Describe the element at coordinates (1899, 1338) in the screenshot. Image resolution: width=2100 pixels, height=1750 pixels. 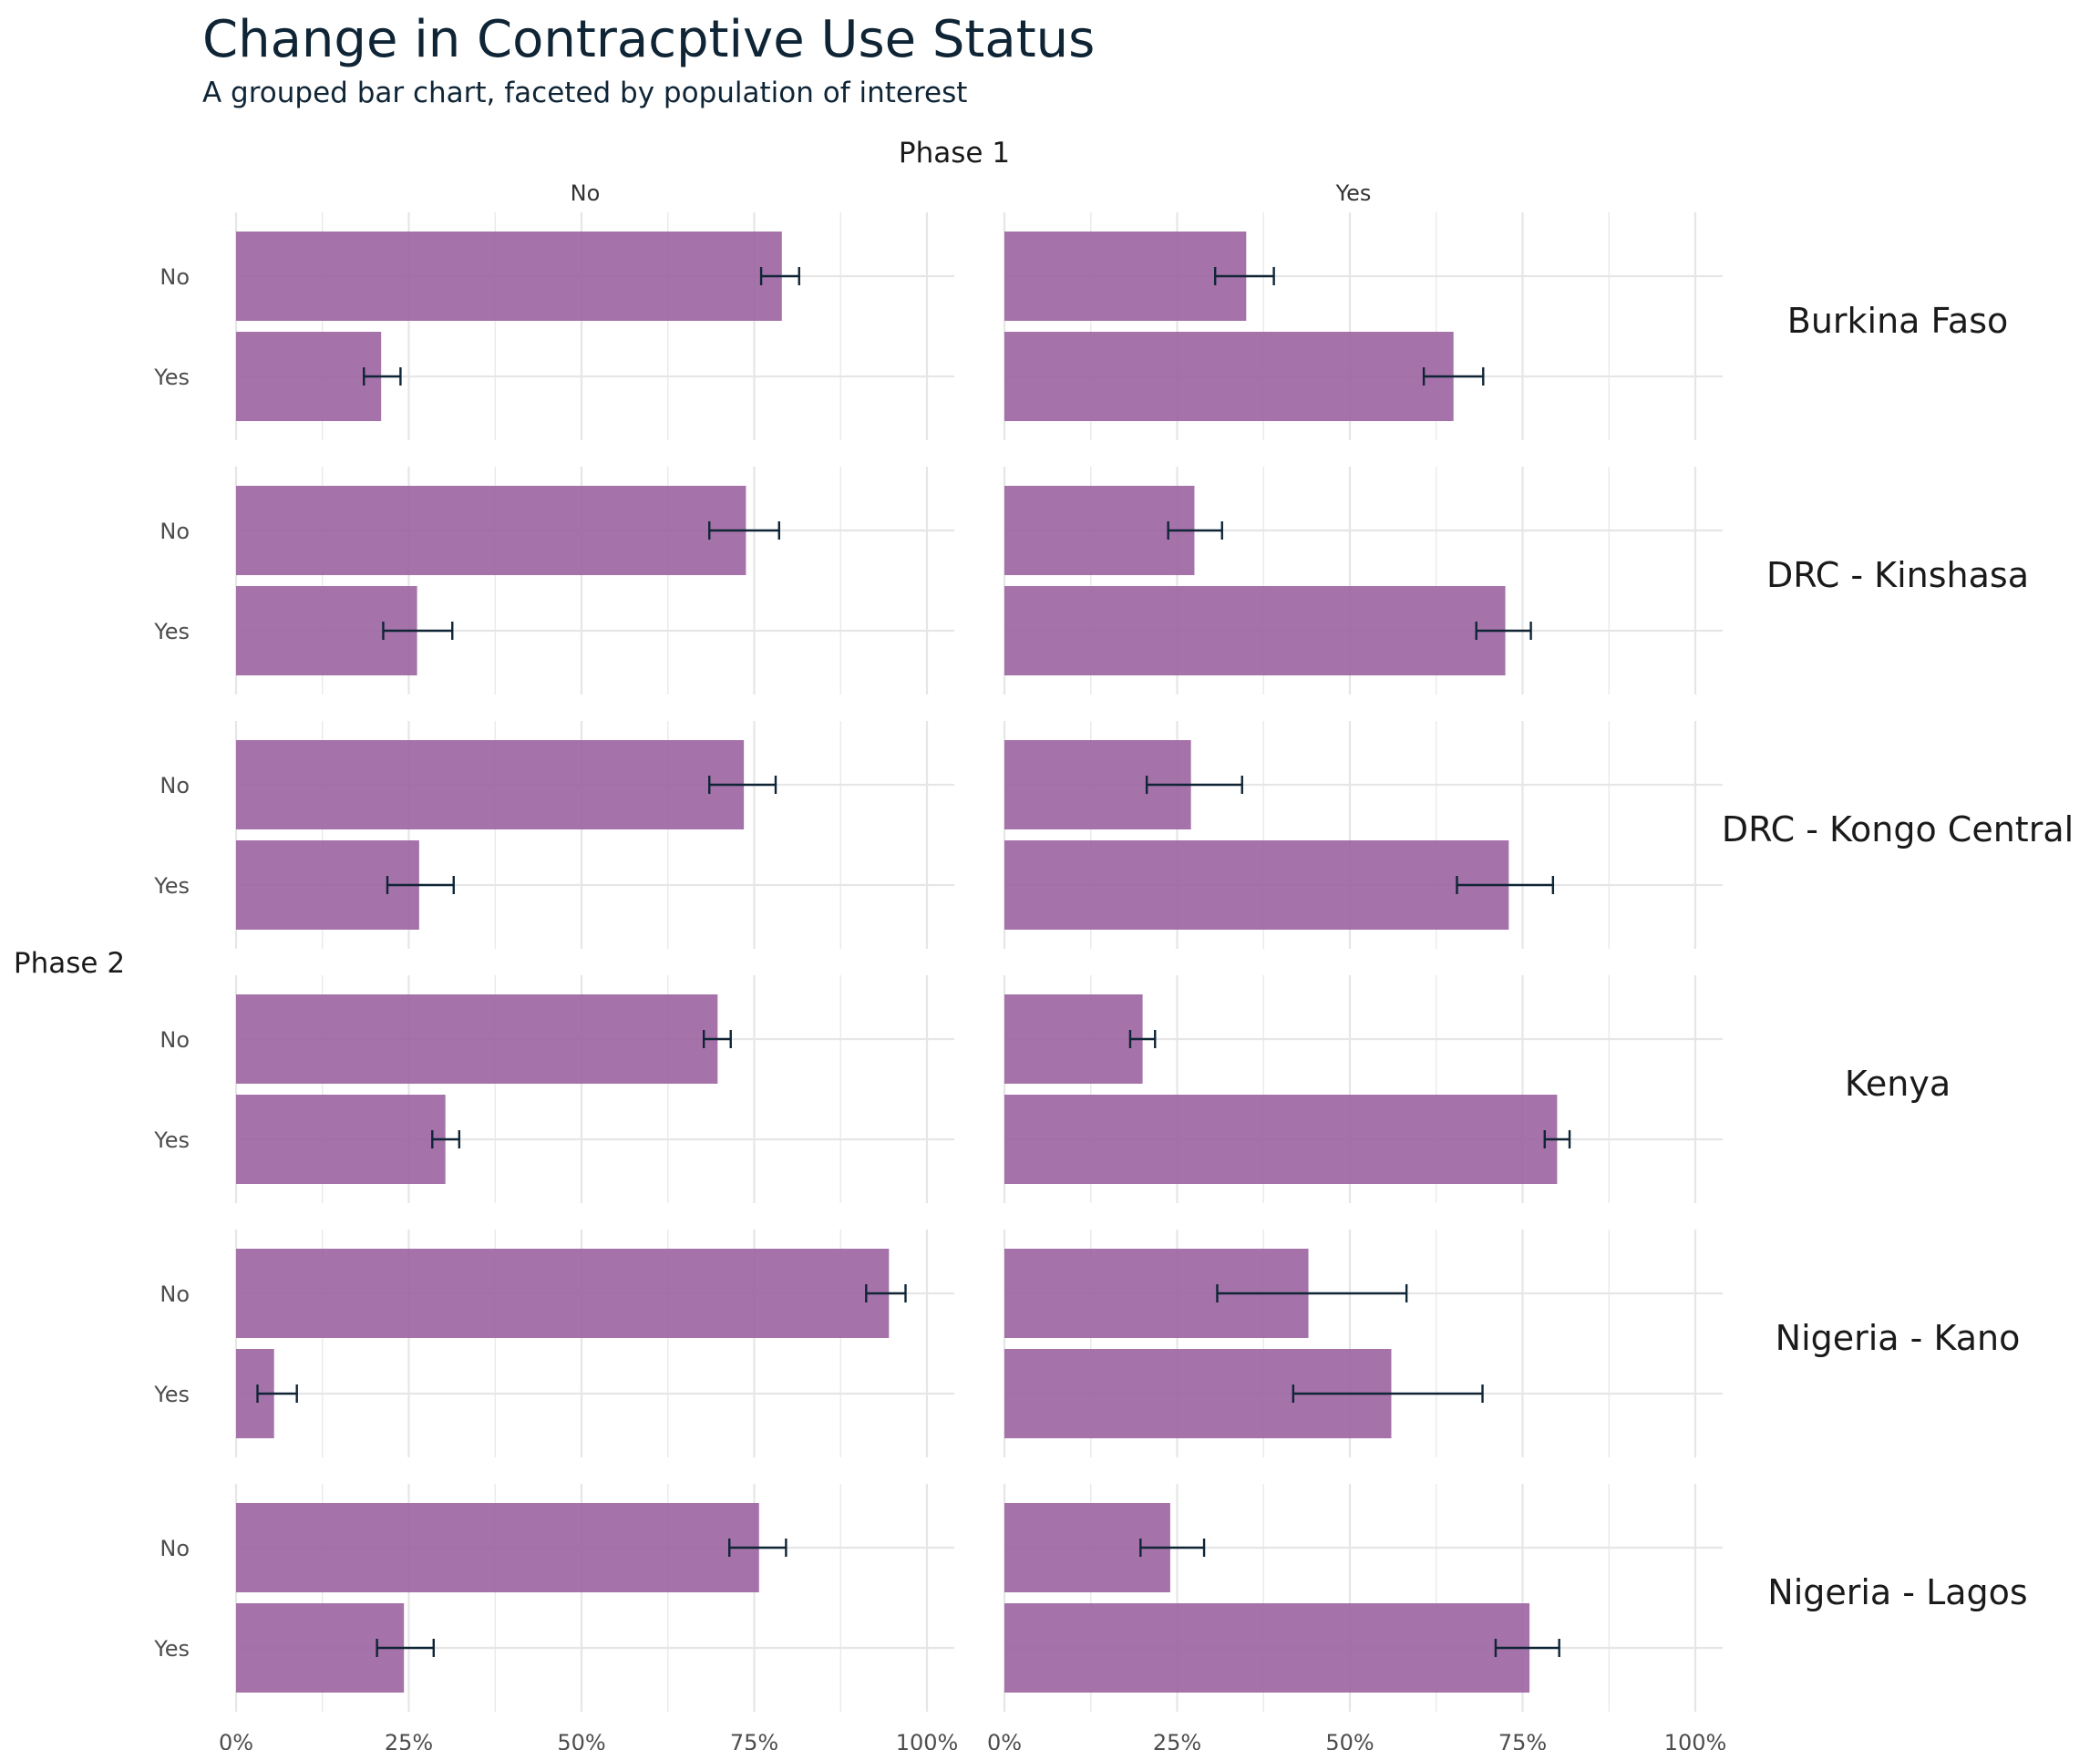
I see `row-strip-label: Nigeria - Kano` at that location.